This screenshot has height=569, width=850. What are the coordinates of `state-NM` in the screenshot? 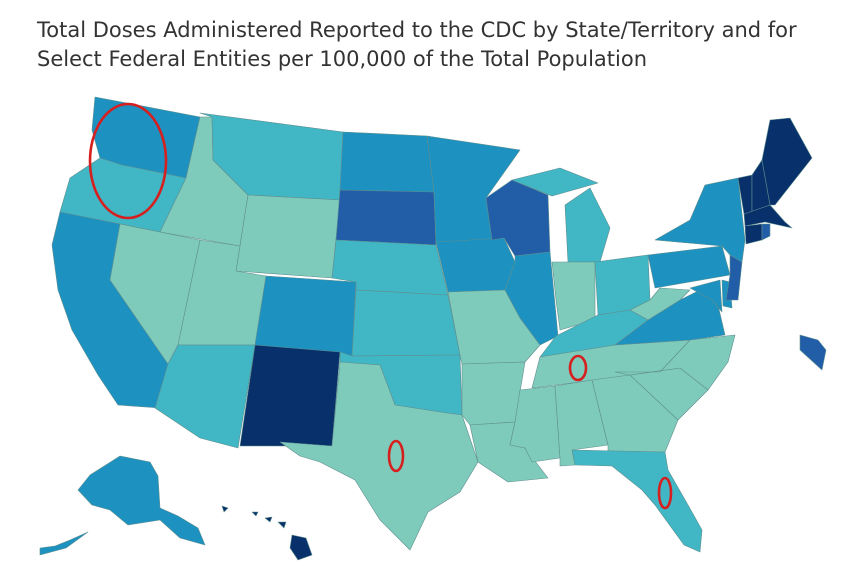 It's located at (290, 395).